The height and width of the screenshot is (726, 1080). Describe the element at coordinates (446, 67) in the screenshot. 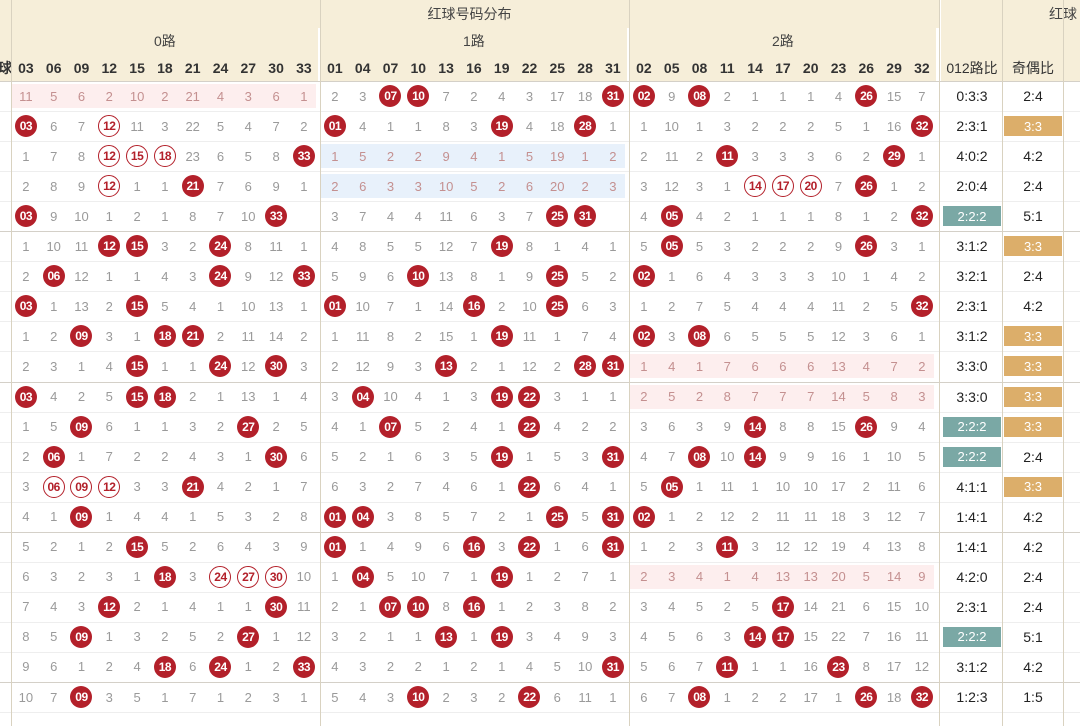

I see `column-header-13: 13` at that location.